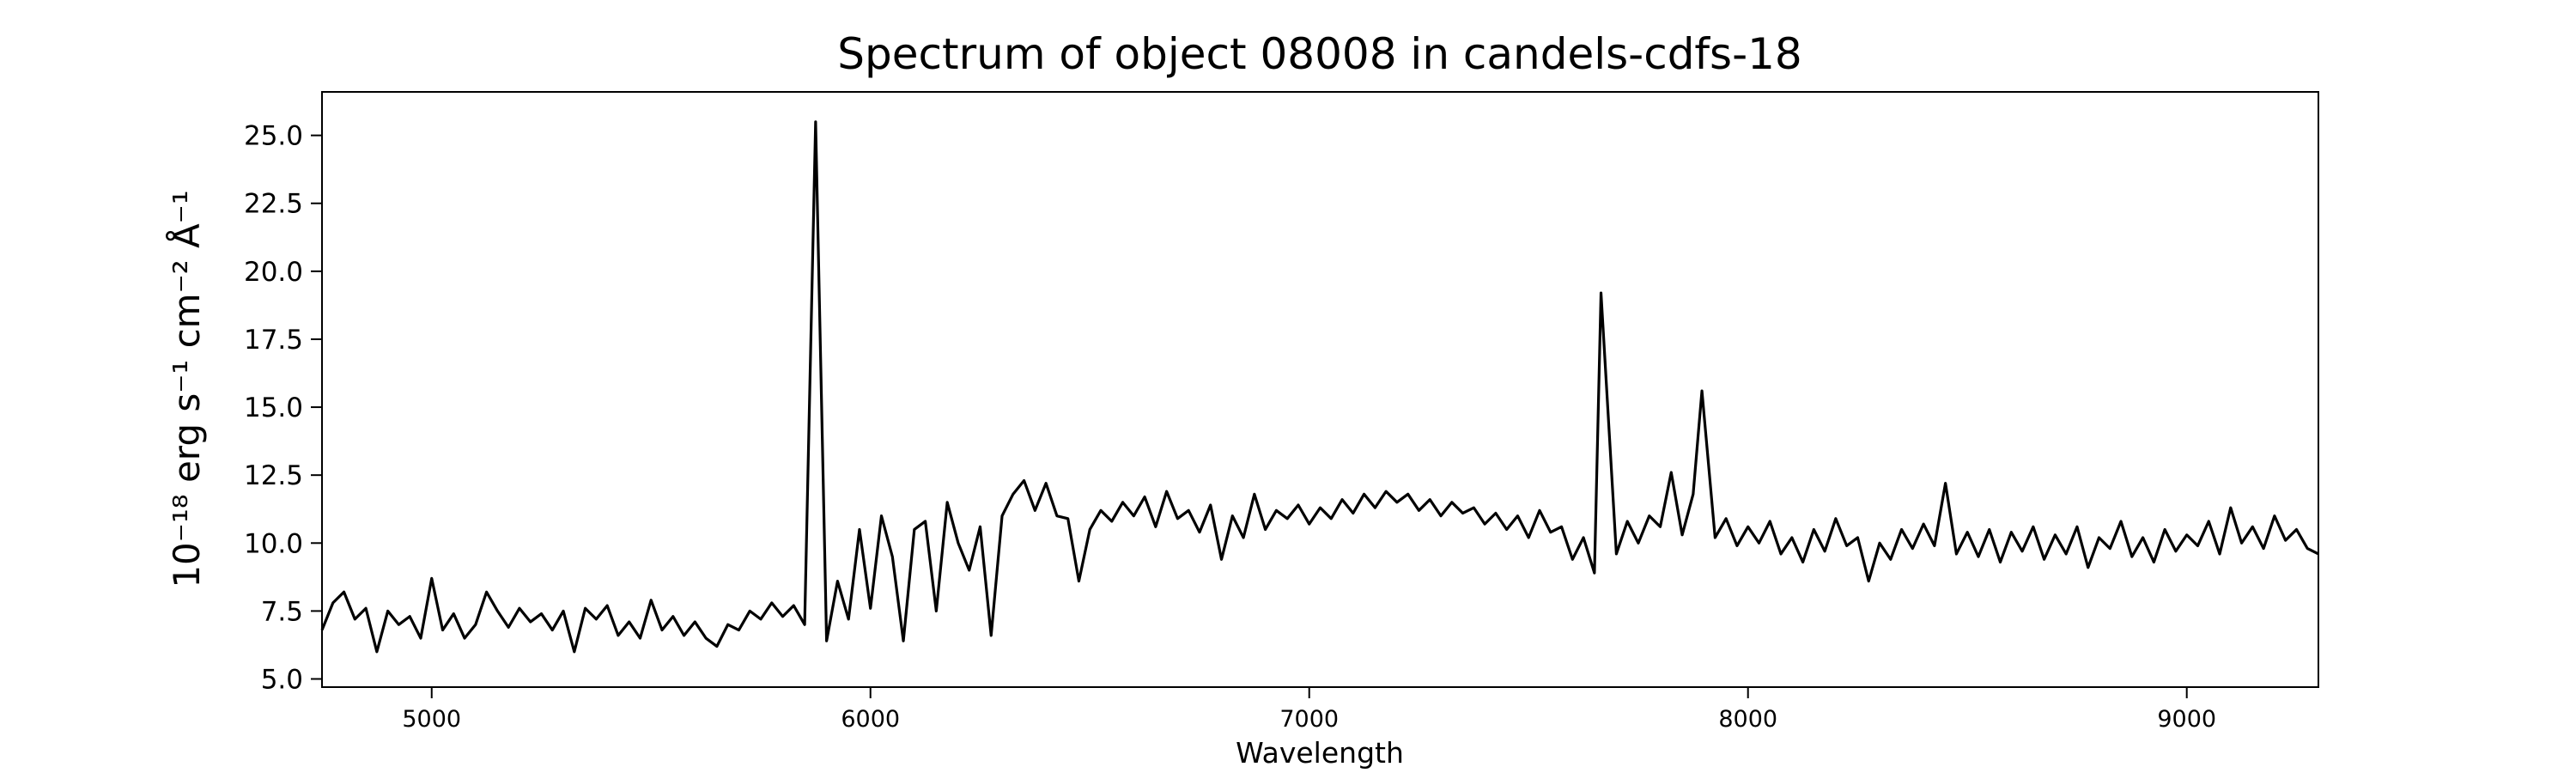  What do you see at coordinates (282, 680) in the screenshot?
I see `y-tick-label: 5.0` at bounding box center [282, 680].